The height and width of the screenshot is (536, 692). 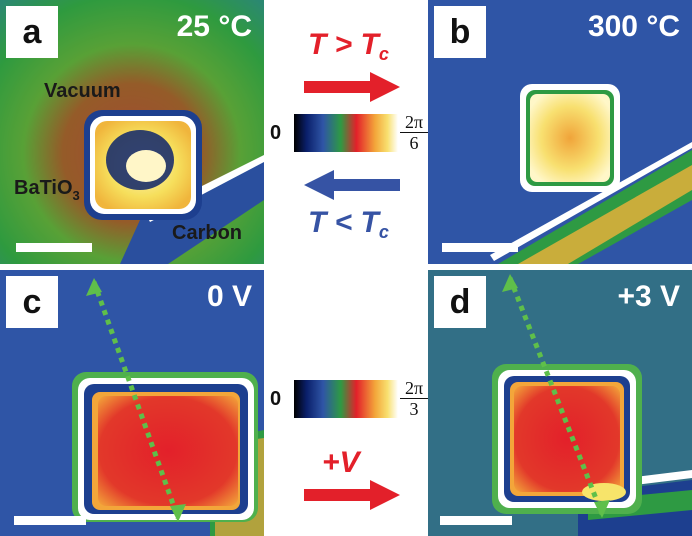 What do you see at coordinates (414, 143) in the screenshot?
I see `colorbar-1-max-denominator: 6` at bounding box center [414, 143].